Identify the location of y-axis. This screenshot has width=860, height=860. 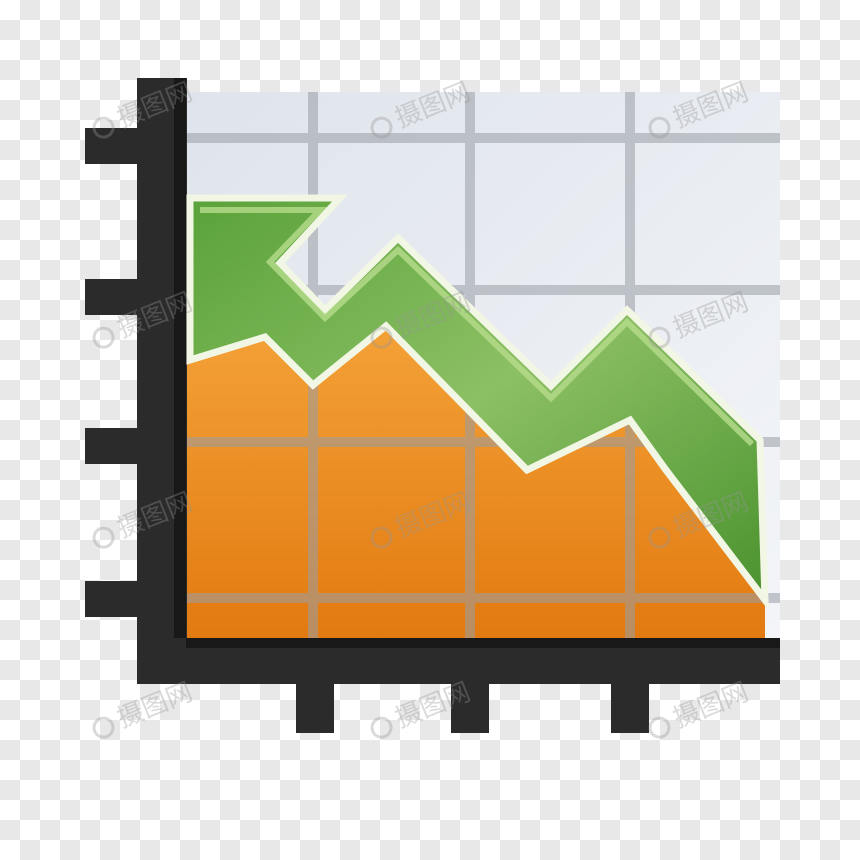
(136, 378).